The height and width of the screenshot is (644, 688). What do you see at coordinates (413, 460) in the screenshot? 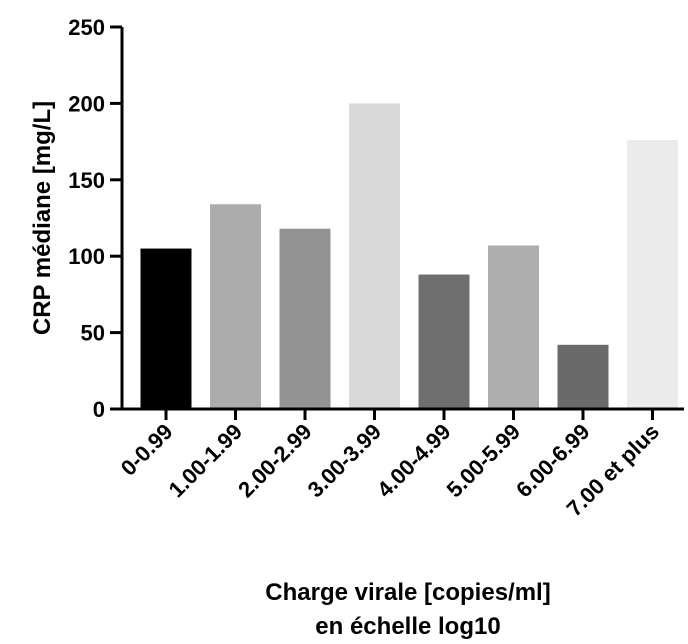
I see `x-tick-label-4: 4.00-4.99` at bounding box center [413, 460].